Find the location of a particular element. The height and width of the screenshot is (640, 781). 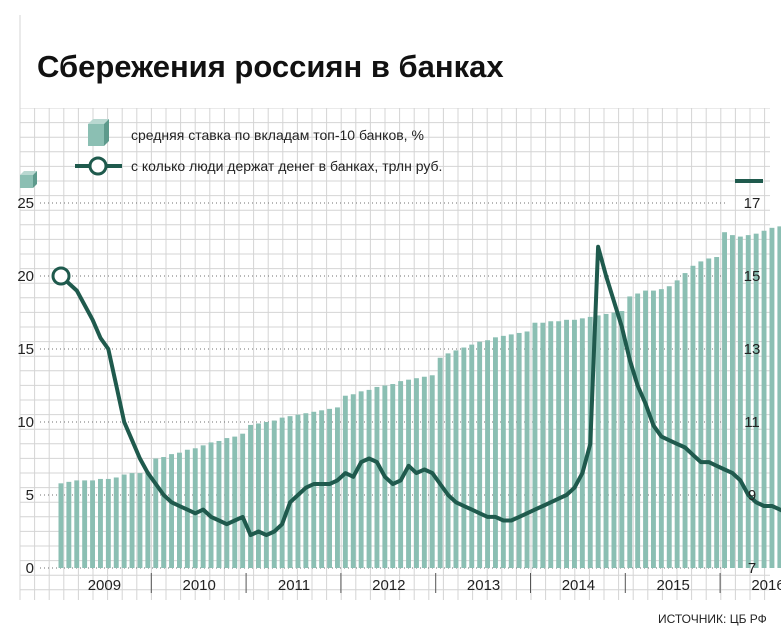

chart-title: Сбережения россиян в банках is located at coordinates (270, 66).